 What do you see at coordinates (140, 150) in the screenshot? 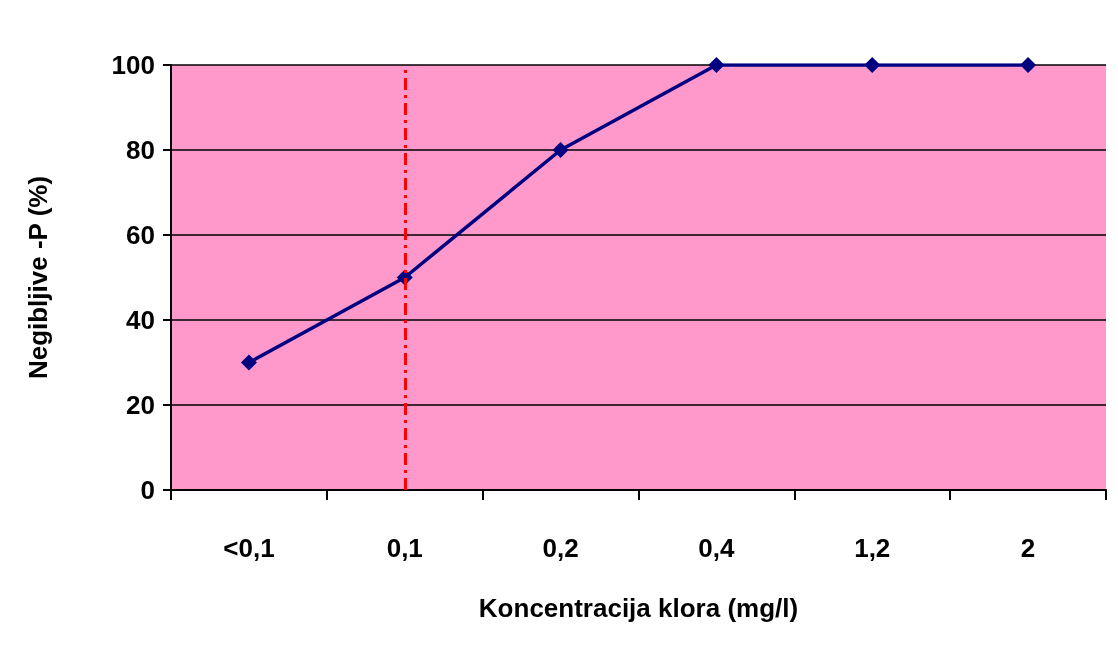
I see `y-tick-label: 80` at bounding box center [140, 150].